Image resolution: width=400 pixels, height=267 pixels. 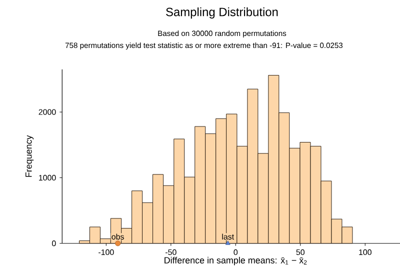 I want to click on chart-title: Sampling Distribution, so click(x=222, y=13).